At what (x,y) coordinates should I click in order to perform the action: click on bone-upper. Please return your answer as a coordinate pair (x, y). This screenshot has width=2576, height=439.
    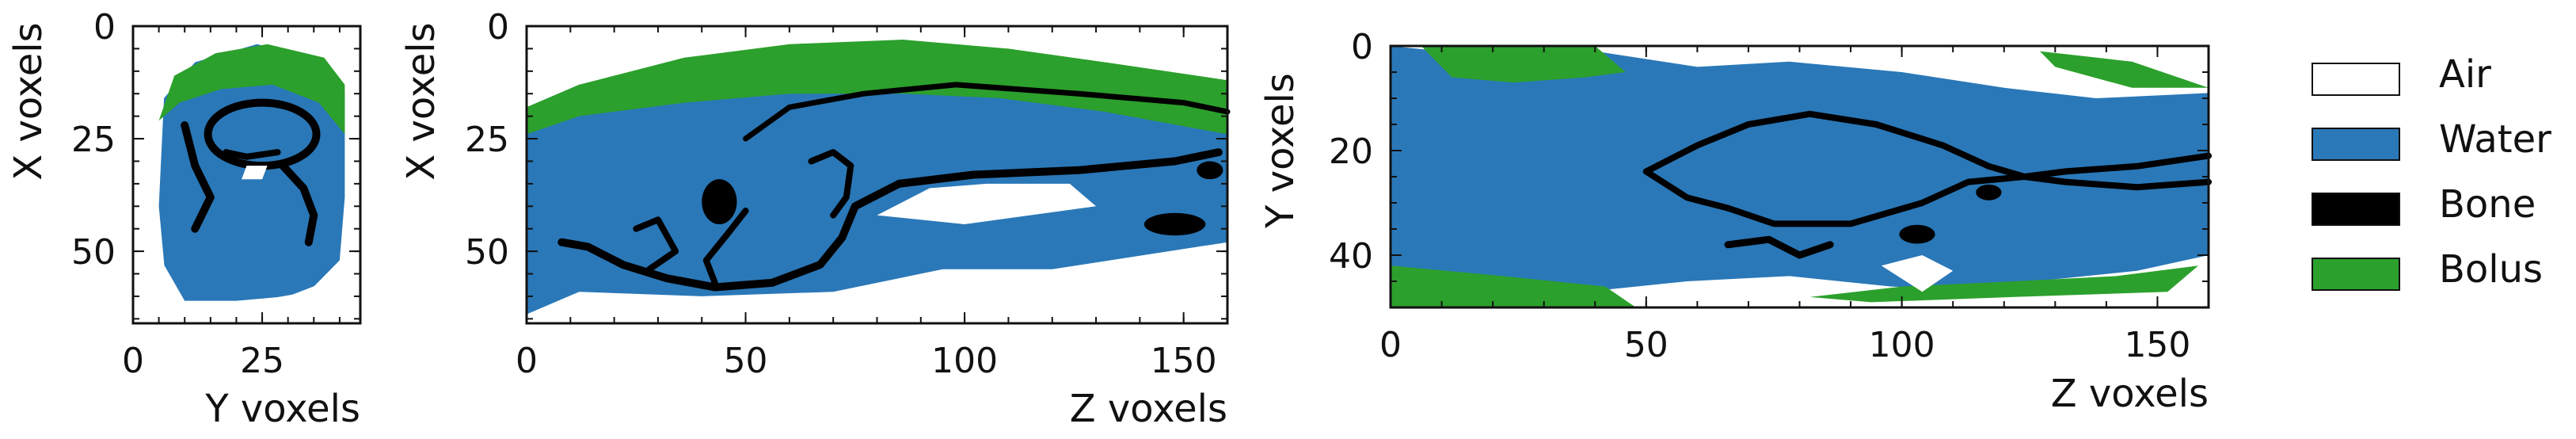
    Looking at the image, I should click on (1927, 145).